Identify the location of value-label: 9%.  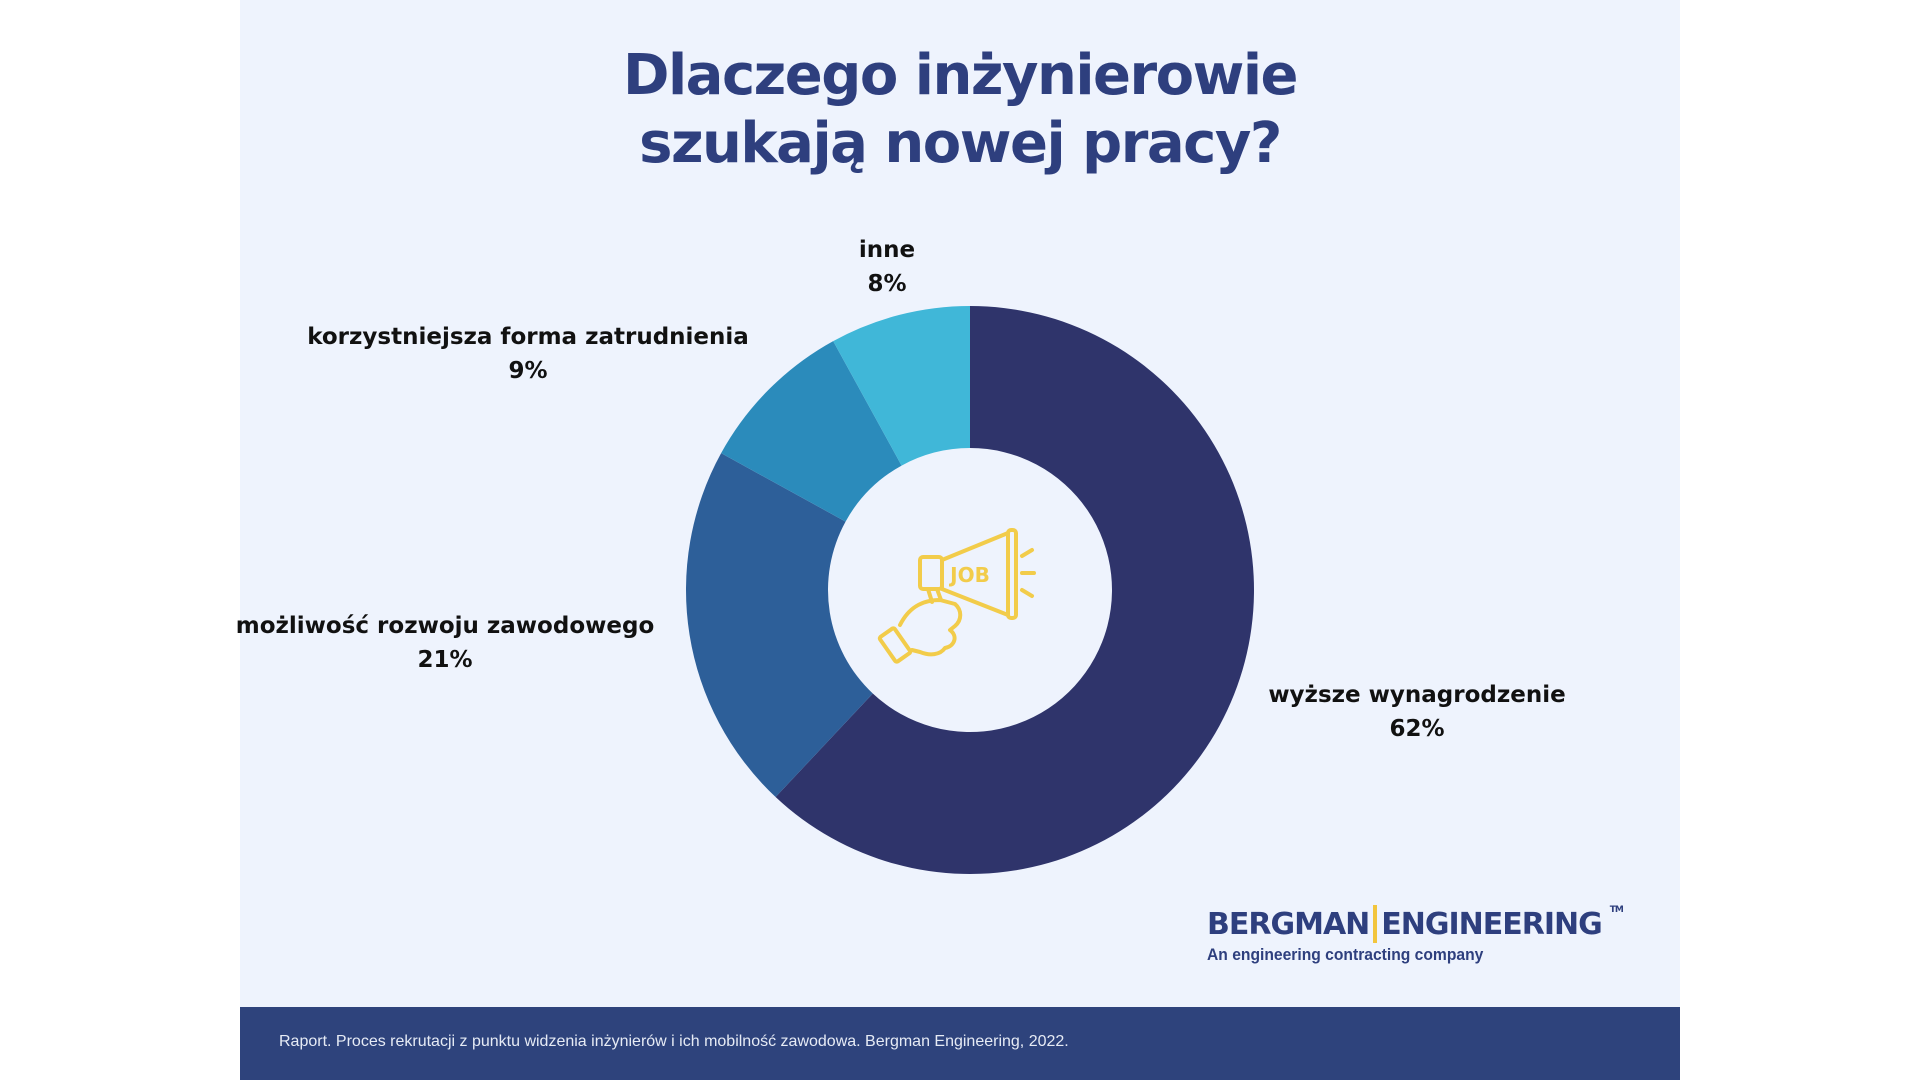
(528, 371).